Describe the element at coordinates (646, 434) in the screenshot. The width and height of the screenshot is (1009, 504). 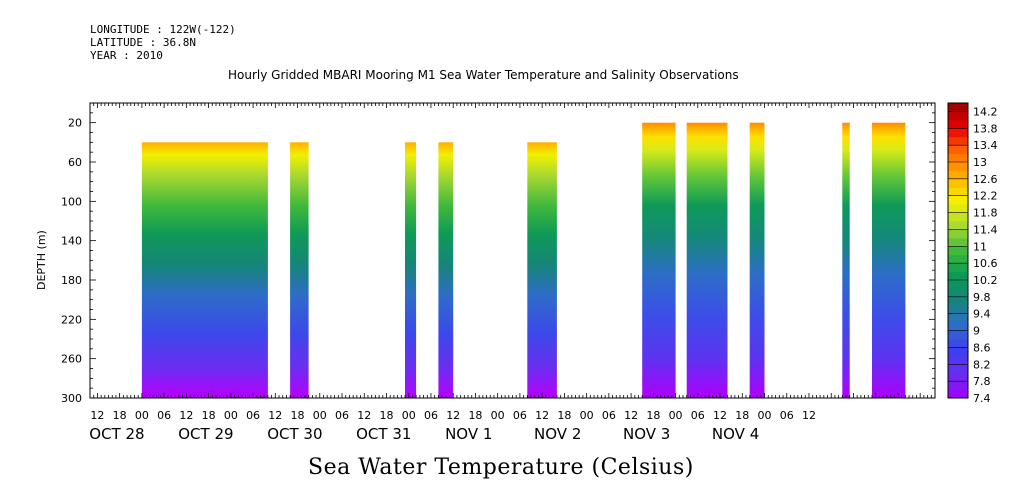
I see `x-date-label: NOV 3` at that location.